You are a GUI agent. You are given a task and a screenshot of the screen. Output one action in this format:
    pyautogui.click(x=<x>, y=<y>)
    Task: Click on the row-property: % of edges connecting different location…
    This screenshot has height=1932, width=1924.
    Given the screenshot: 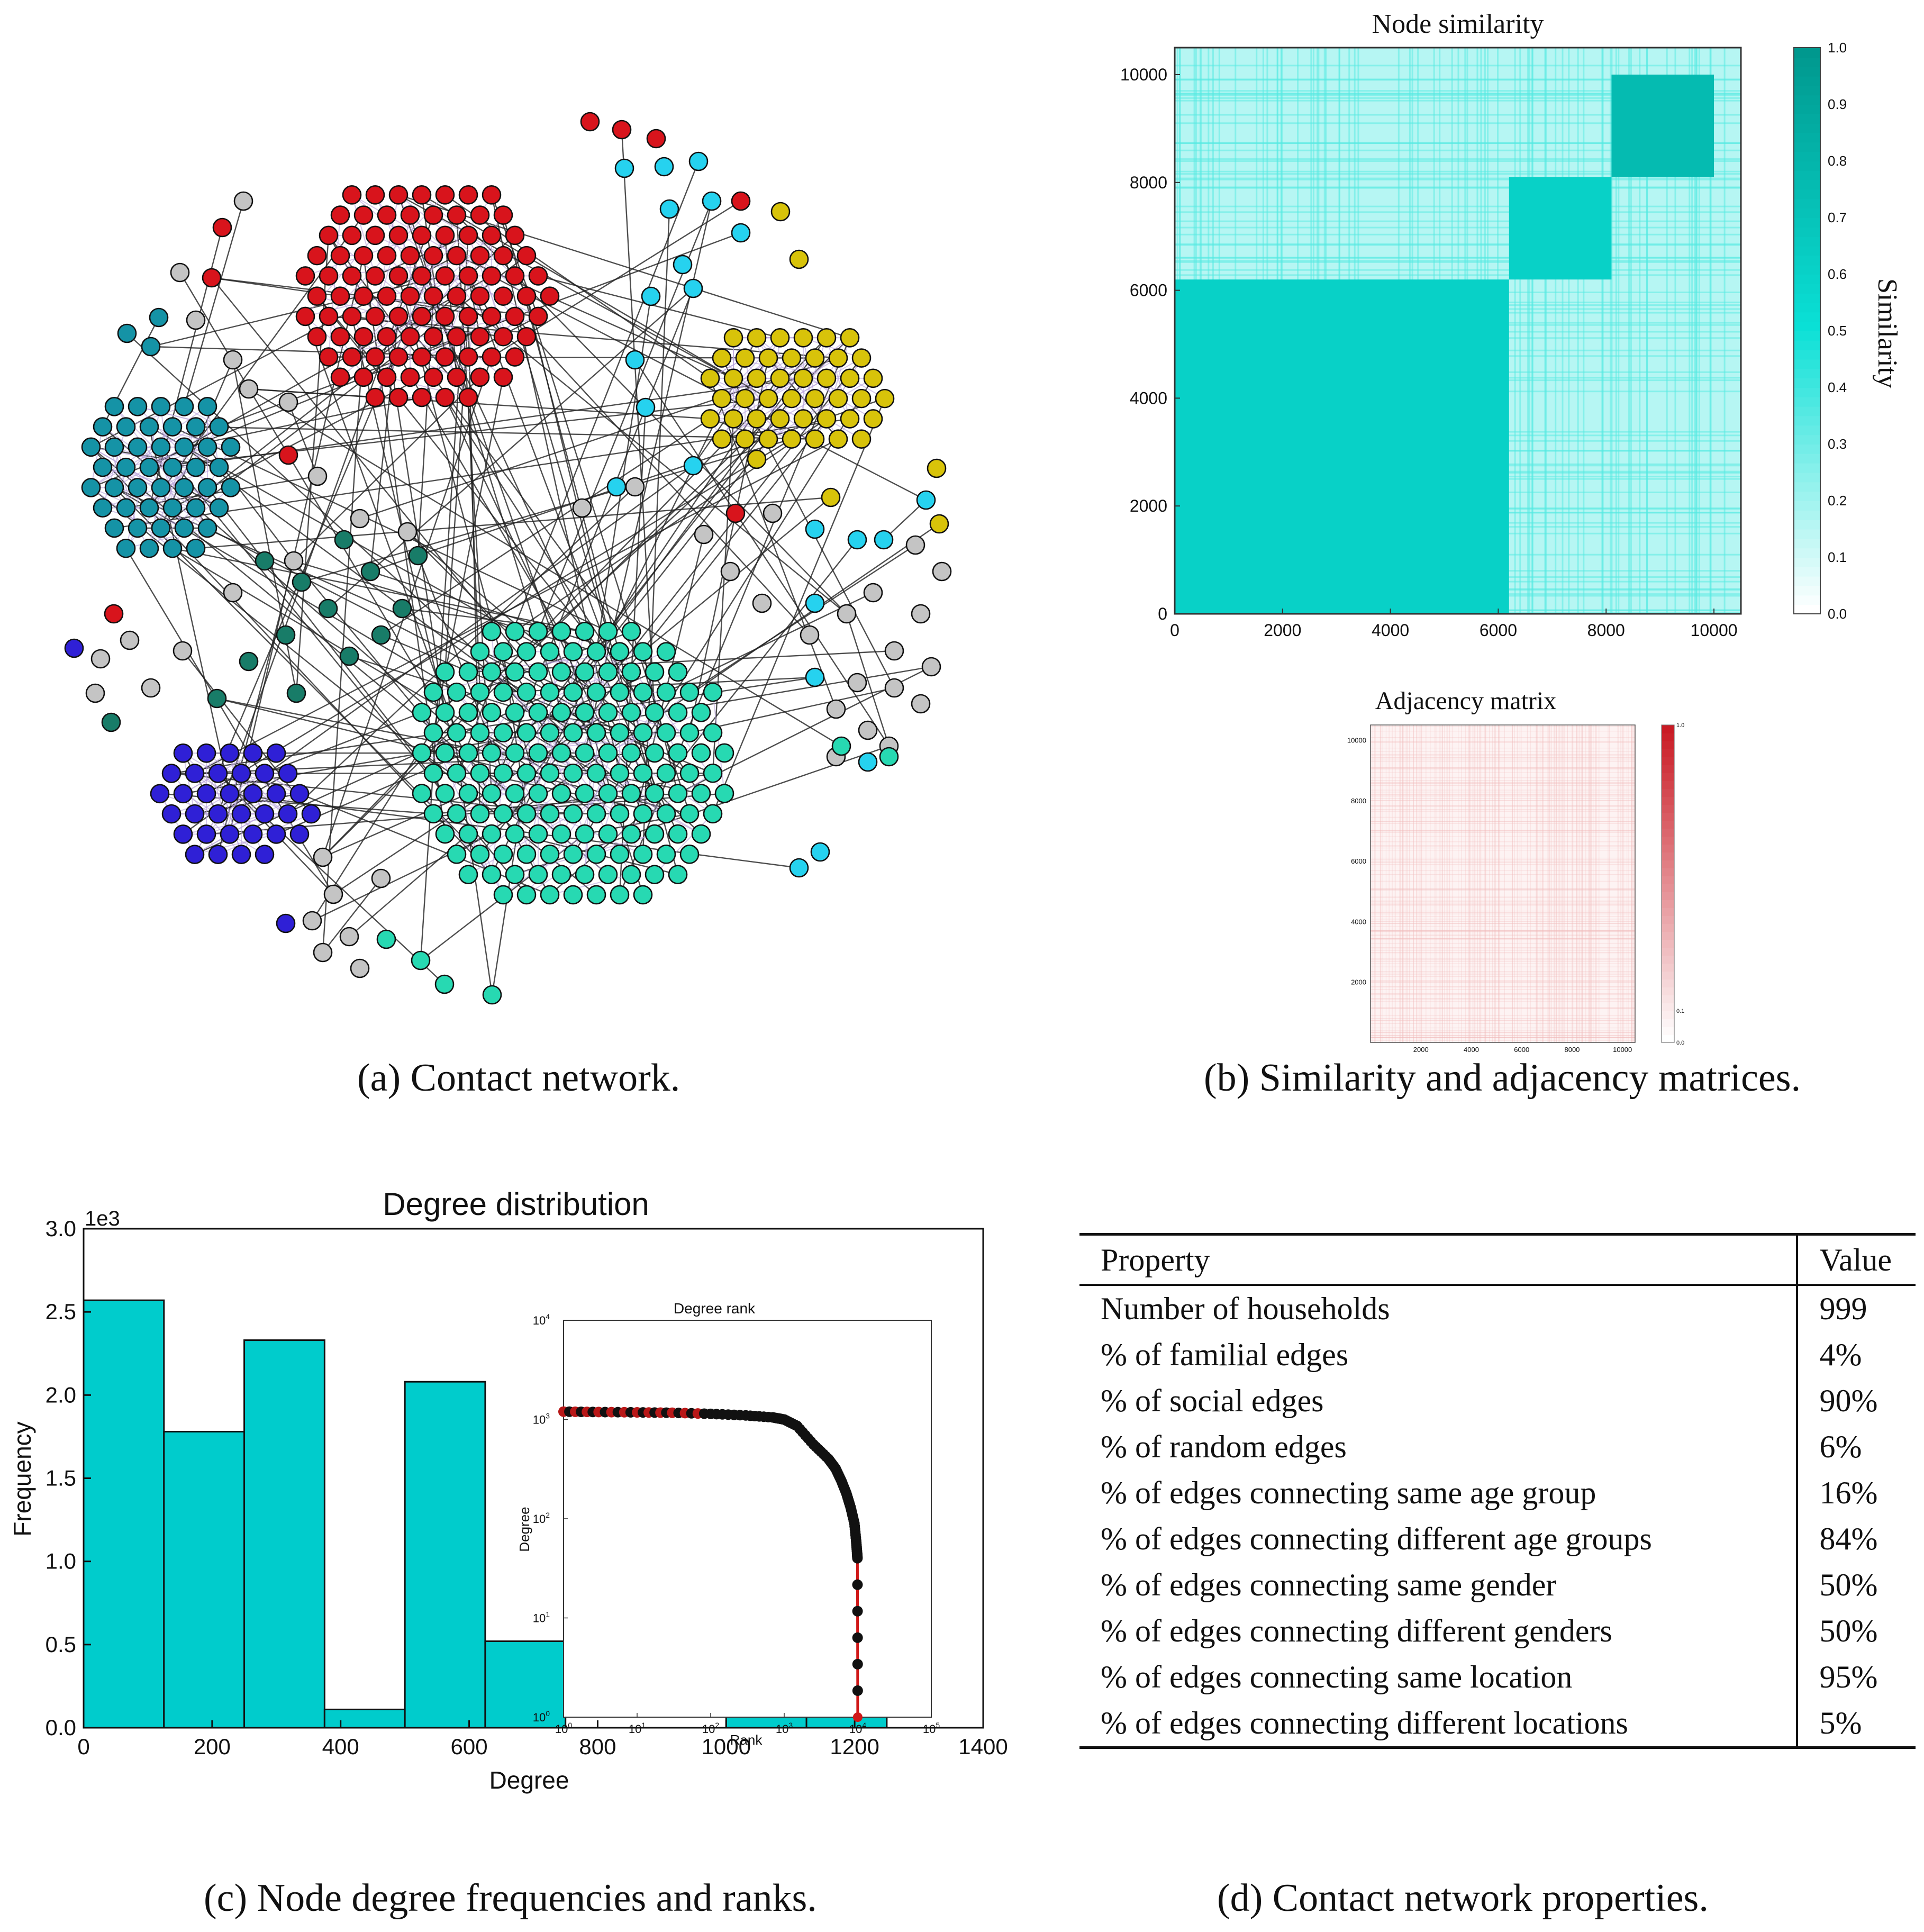 What is the action you would take?
    pyautogui.click(x=1439, y=1724)
    